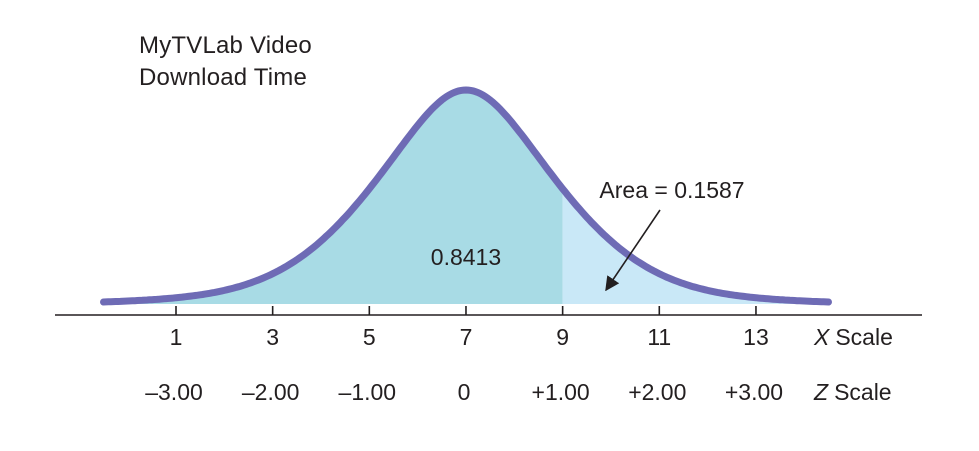  I want to click on chart-title-line-2: Download Time, so click(223, 77).